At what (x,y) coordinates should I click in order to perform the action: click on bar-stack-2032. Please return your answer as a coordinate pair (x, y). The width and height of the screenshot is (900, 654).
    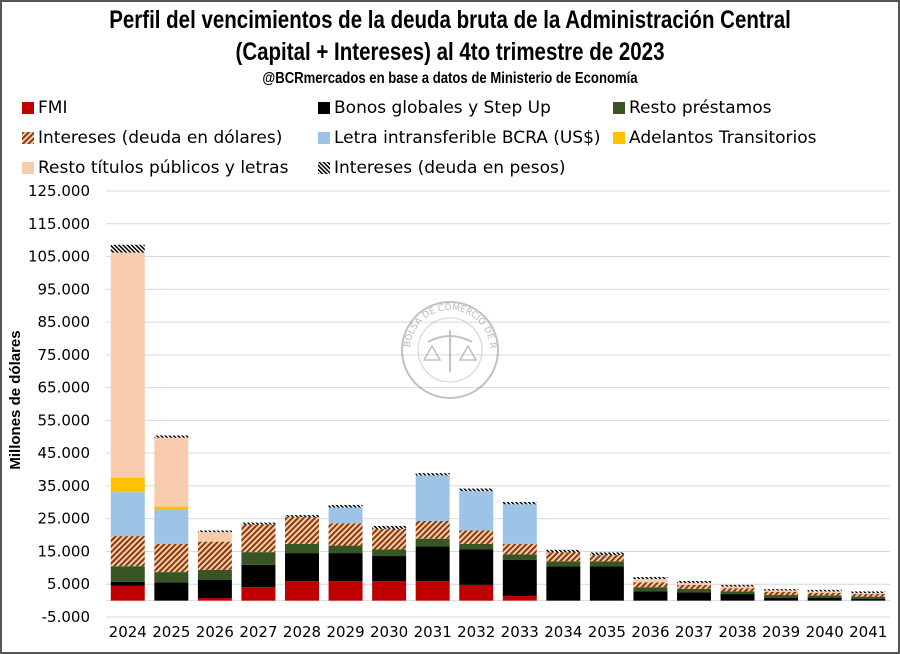
    Looking at the image, I should click on (476, 544).